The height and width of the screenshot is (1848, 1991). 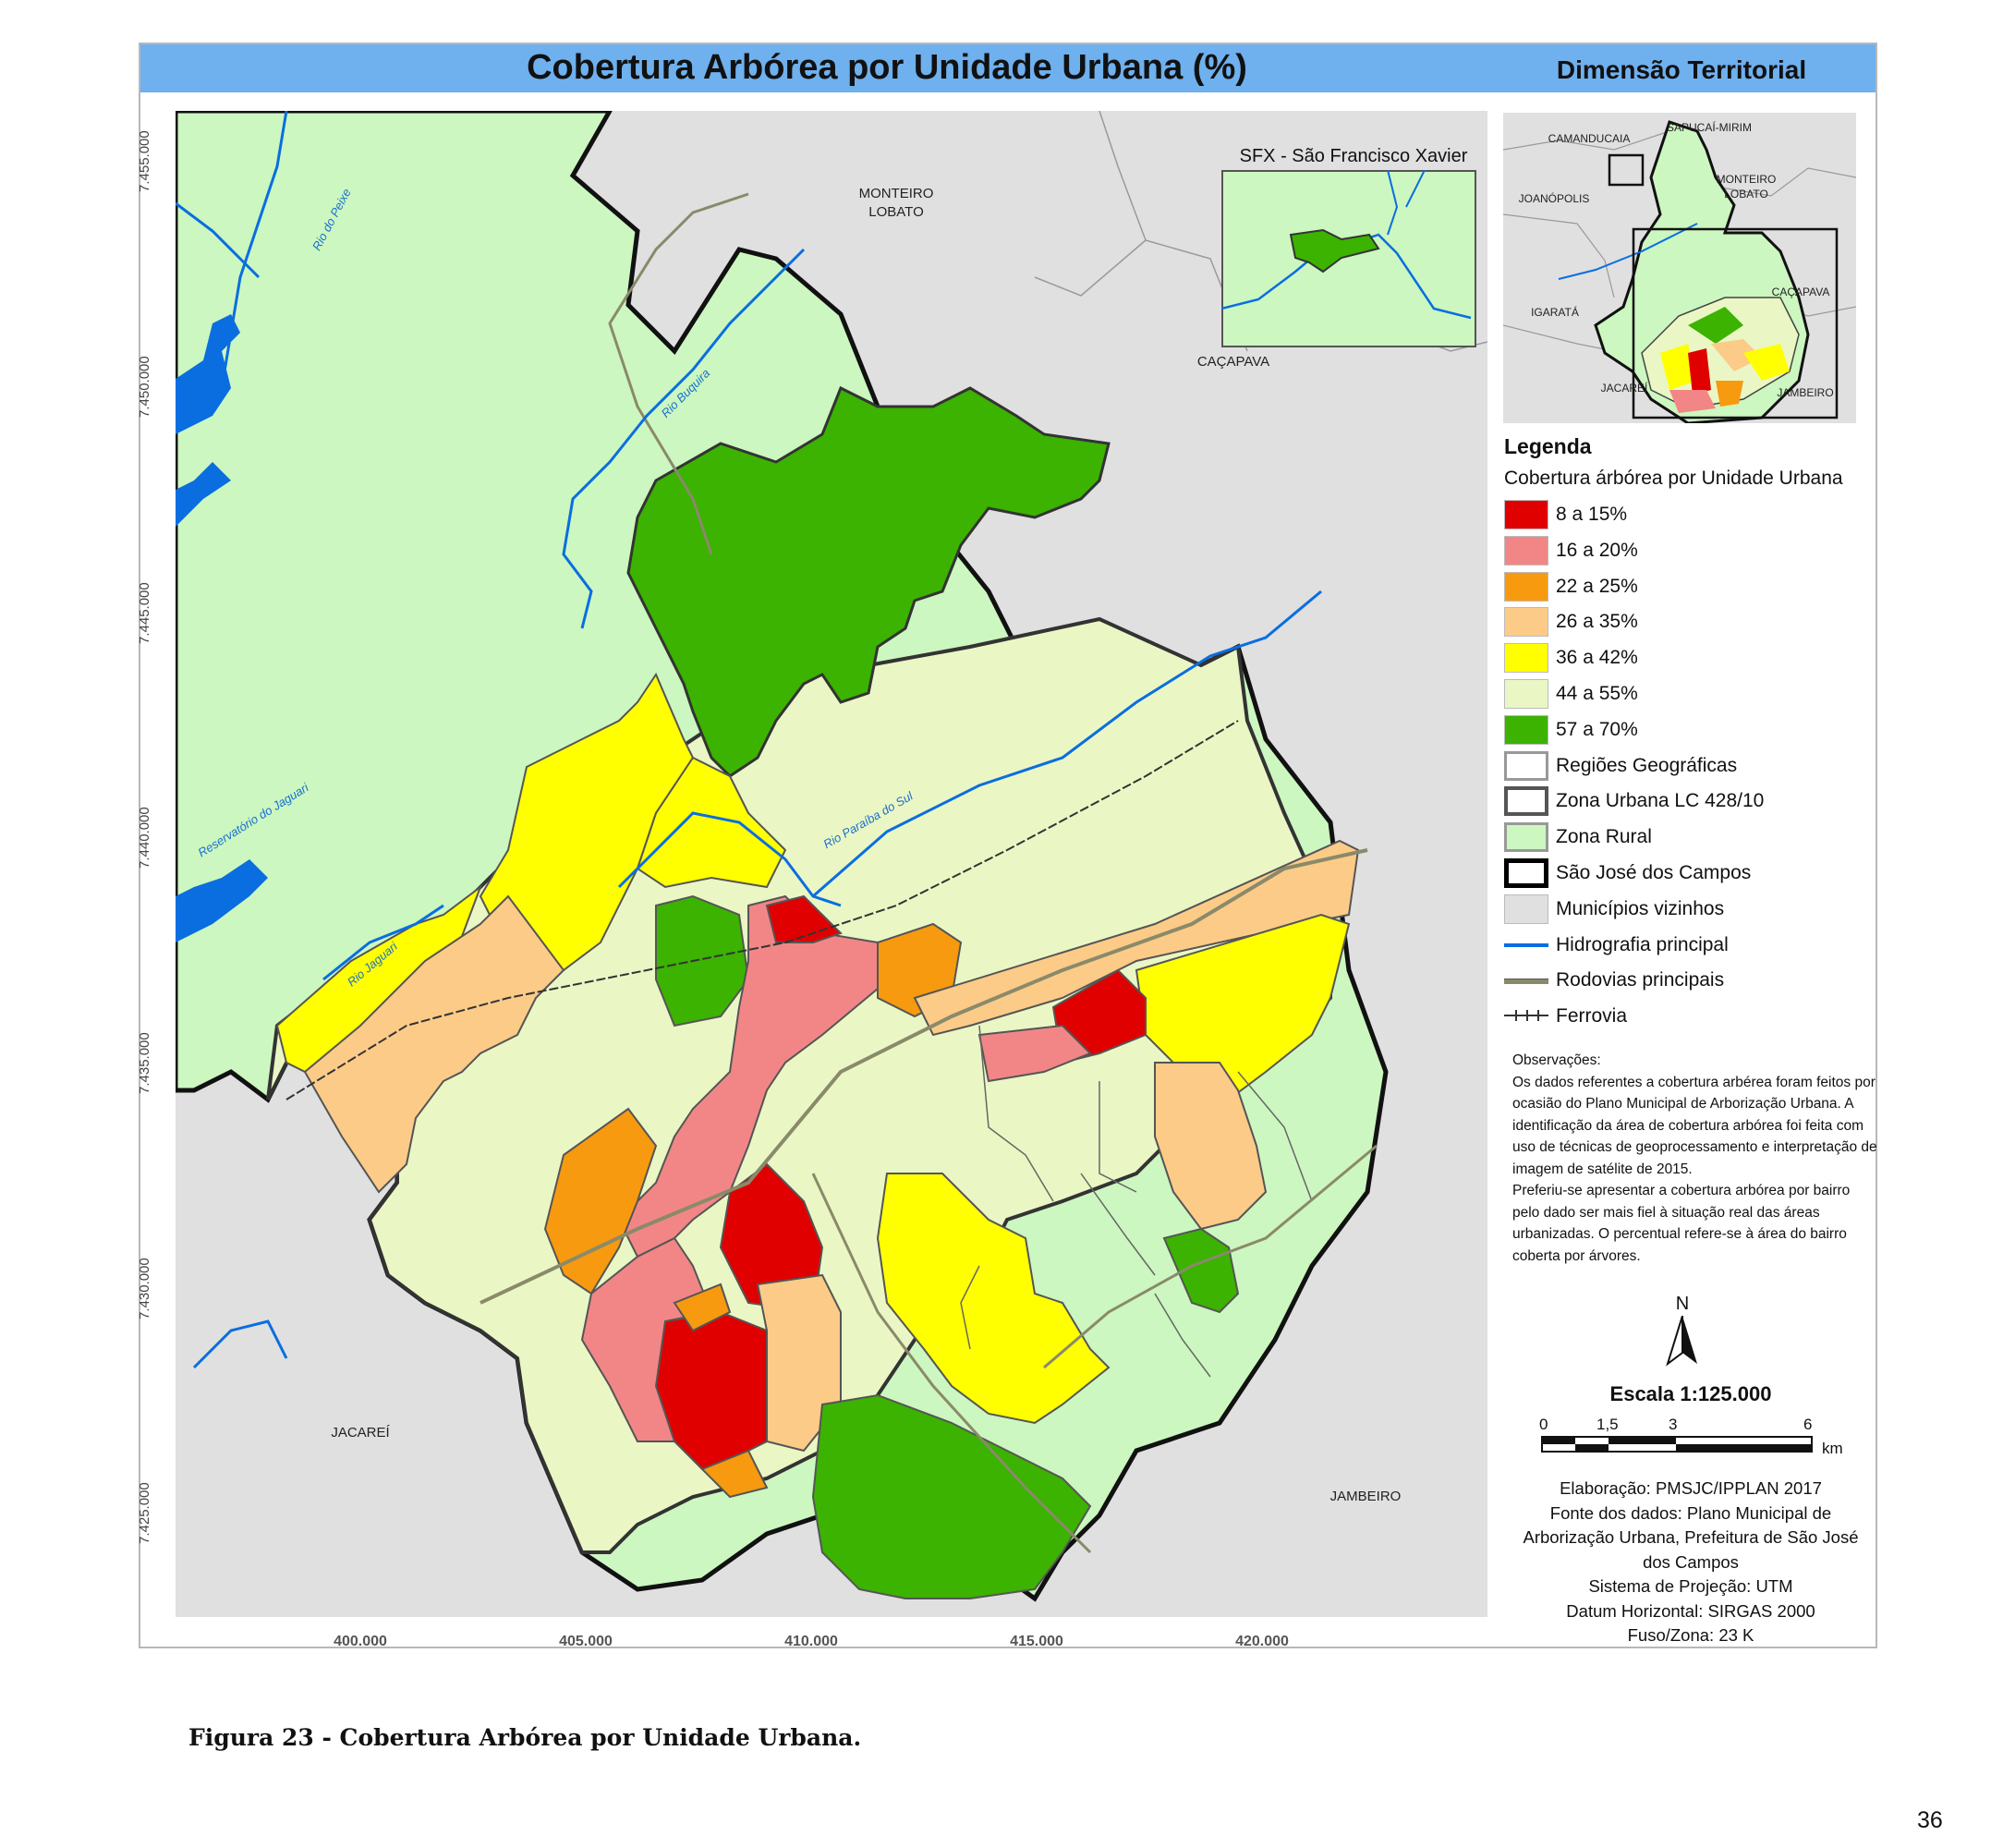 I want to click on zone-green-south, so click(x=952, y=1496).